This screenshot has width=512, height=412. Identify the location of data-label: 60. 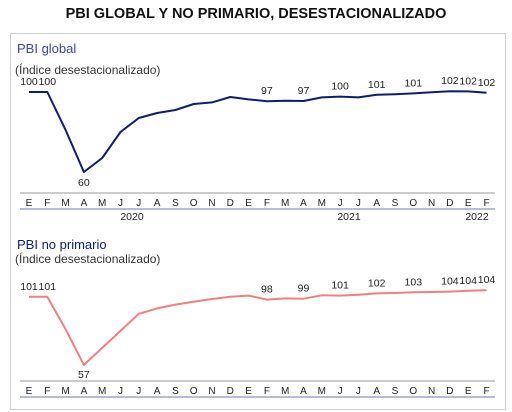
(84, 183).